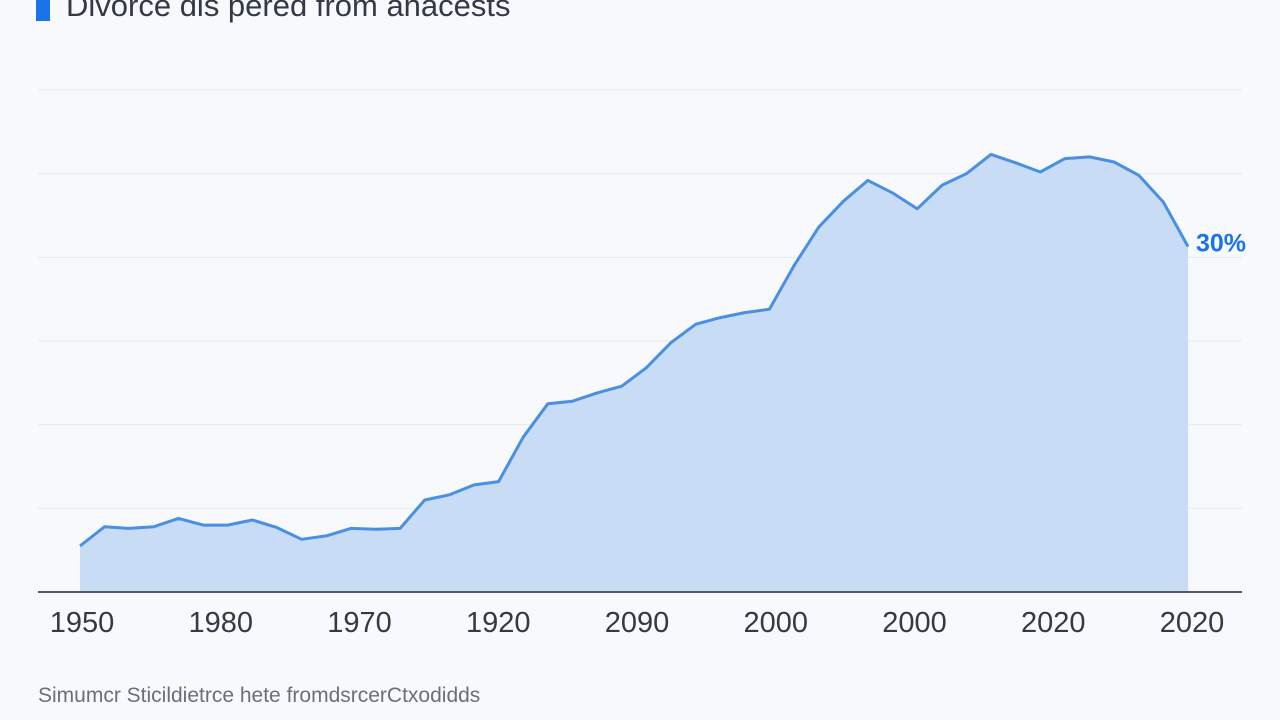 This screenshot has height=720, width=1280. I want to click on chart-title: Divorce dis pered from ahacests, so click(288, 11).